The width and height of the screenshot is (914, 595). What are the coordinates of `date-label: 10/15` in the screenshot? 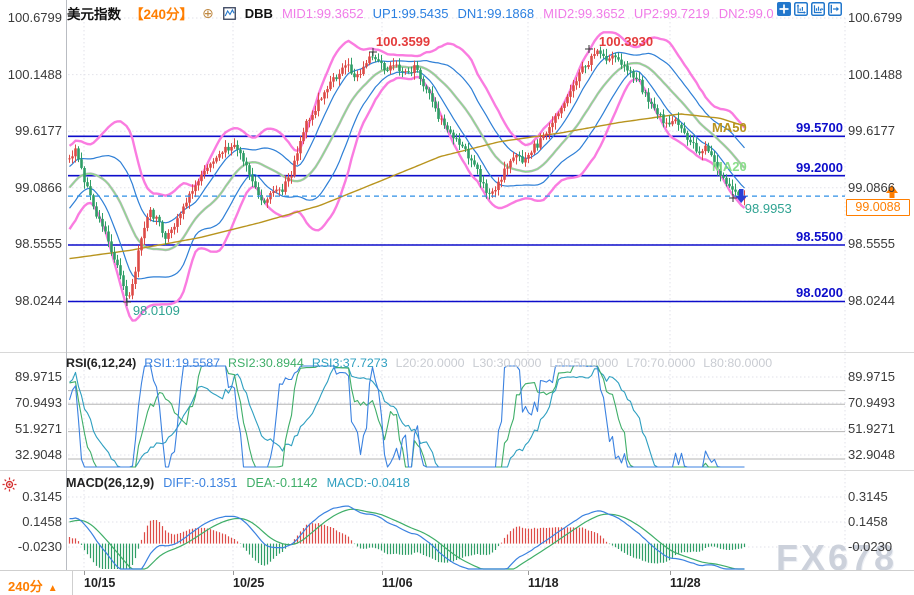 It's located at (100, 583).